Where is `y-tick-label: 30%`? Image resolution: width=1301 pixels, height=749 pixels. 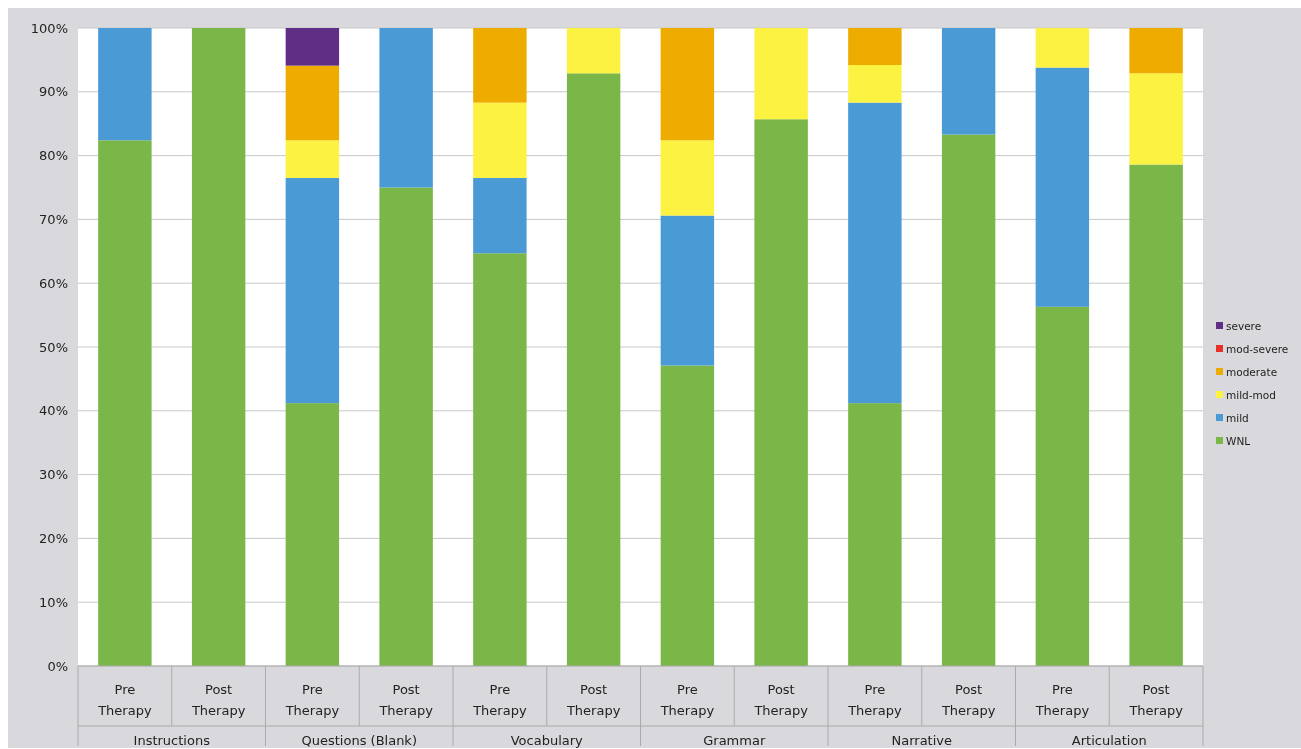
y-tick-label: 30% is located at coordinates (53, 475).